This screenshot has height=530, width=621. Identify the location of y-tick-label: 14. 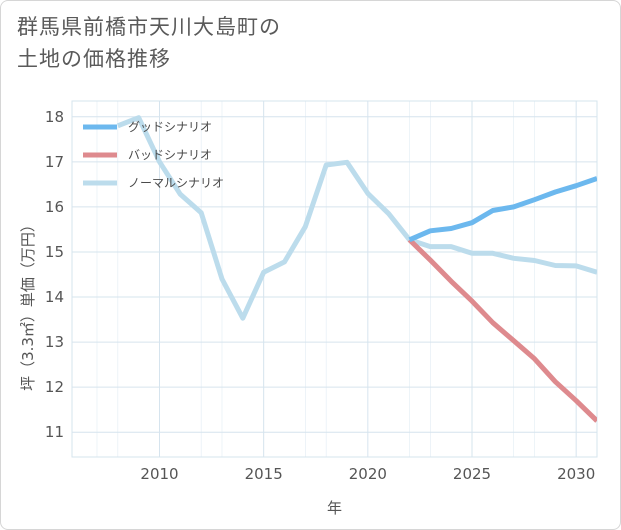
(54, 297).